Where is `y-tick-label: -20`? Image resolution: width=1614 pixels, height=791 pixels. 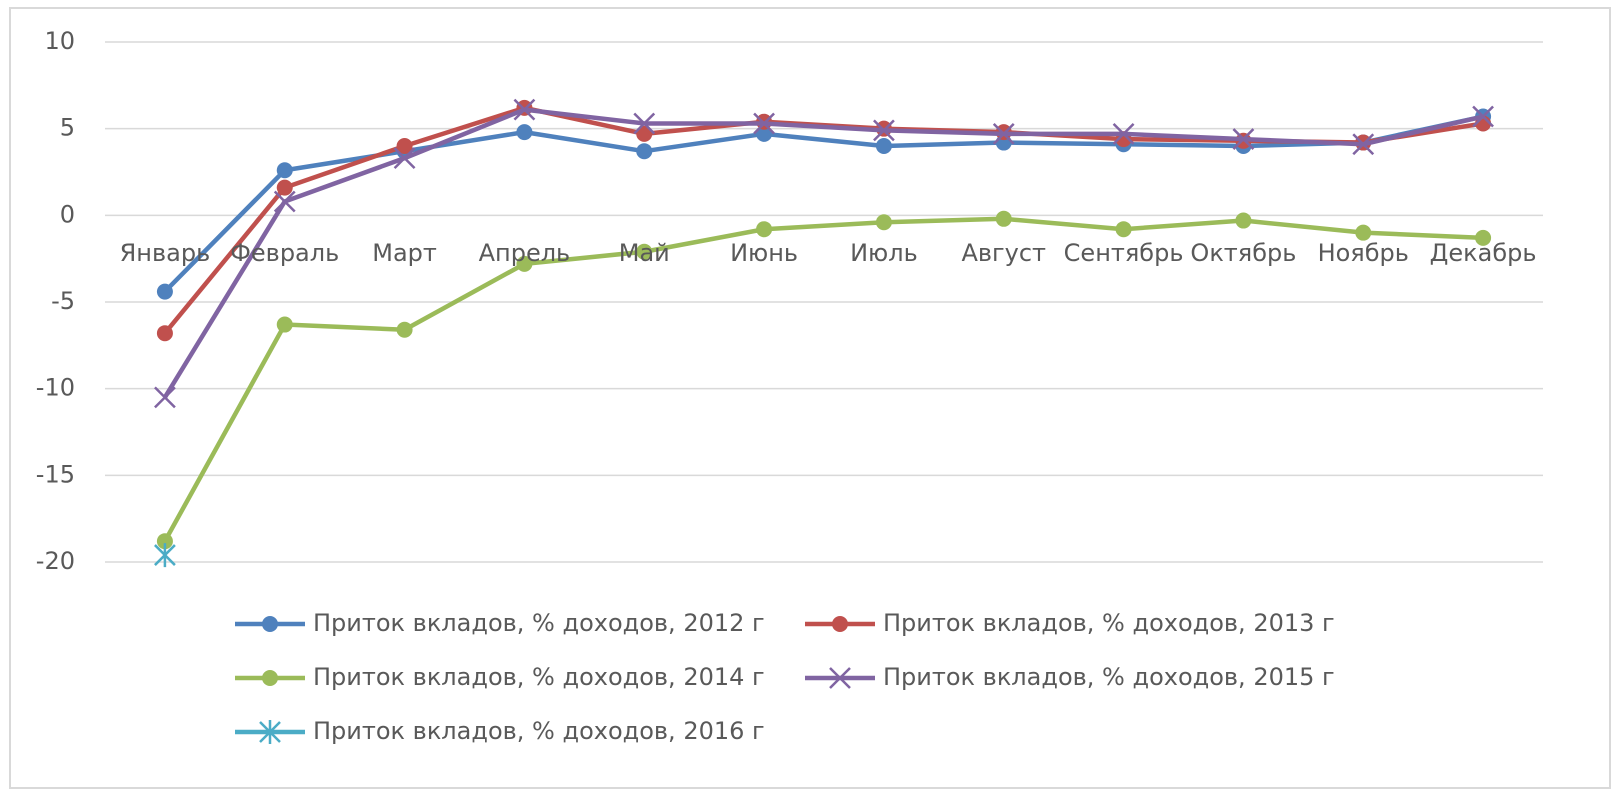
y-tick-label: -20 is located at coordinates (55, 561).